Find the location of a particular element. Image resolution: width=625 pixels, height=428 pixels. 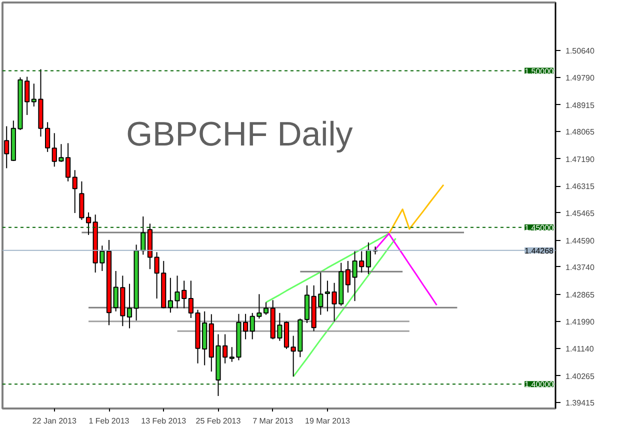

ref-line-label: 1.40000 is located at coordinates (539, 385).